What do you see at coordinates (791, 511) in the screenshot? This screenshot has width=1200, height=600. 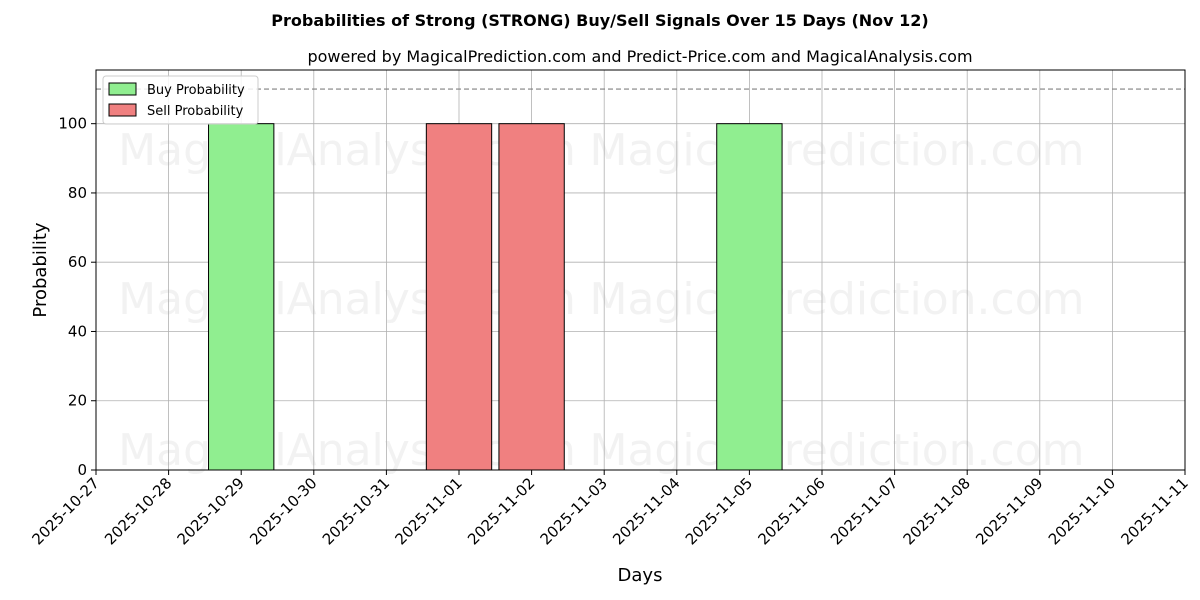 I see `x-tick-label: 2025-11-06` at bounding box center [791, 511].